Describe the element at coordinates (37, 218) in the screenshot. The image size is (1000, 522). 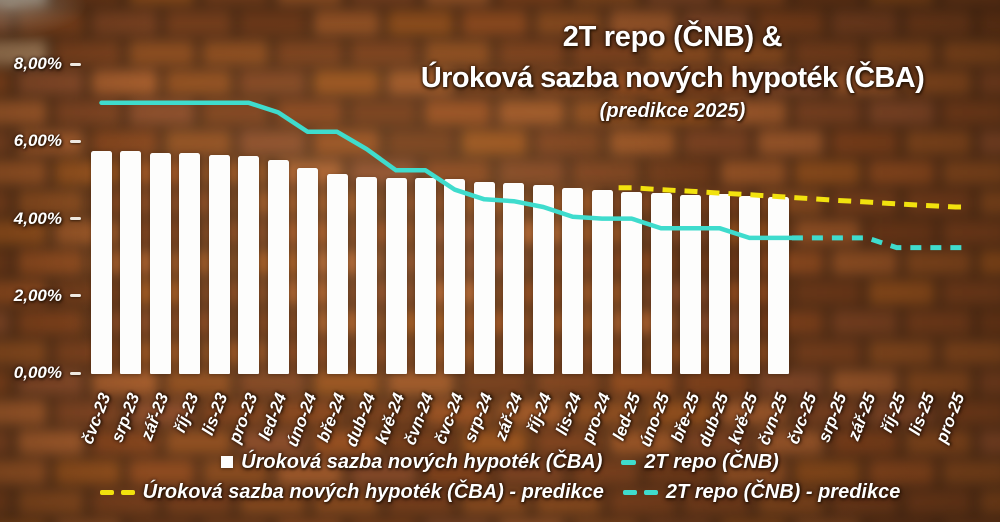
I see `y-tick-label: 4,00%` at that location.